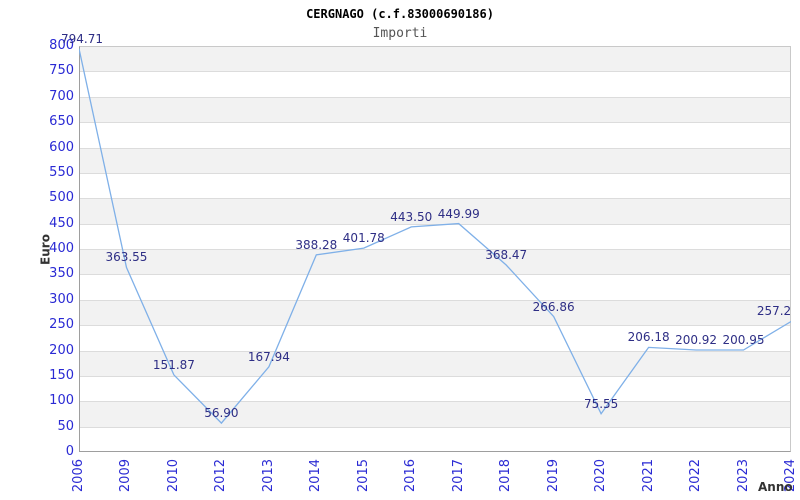 The image size is (800, 500). What do you see at coordinates (601, 403) in the screenshot?
I see `point-value-label: 75.55` at bounding box center [601, 403].